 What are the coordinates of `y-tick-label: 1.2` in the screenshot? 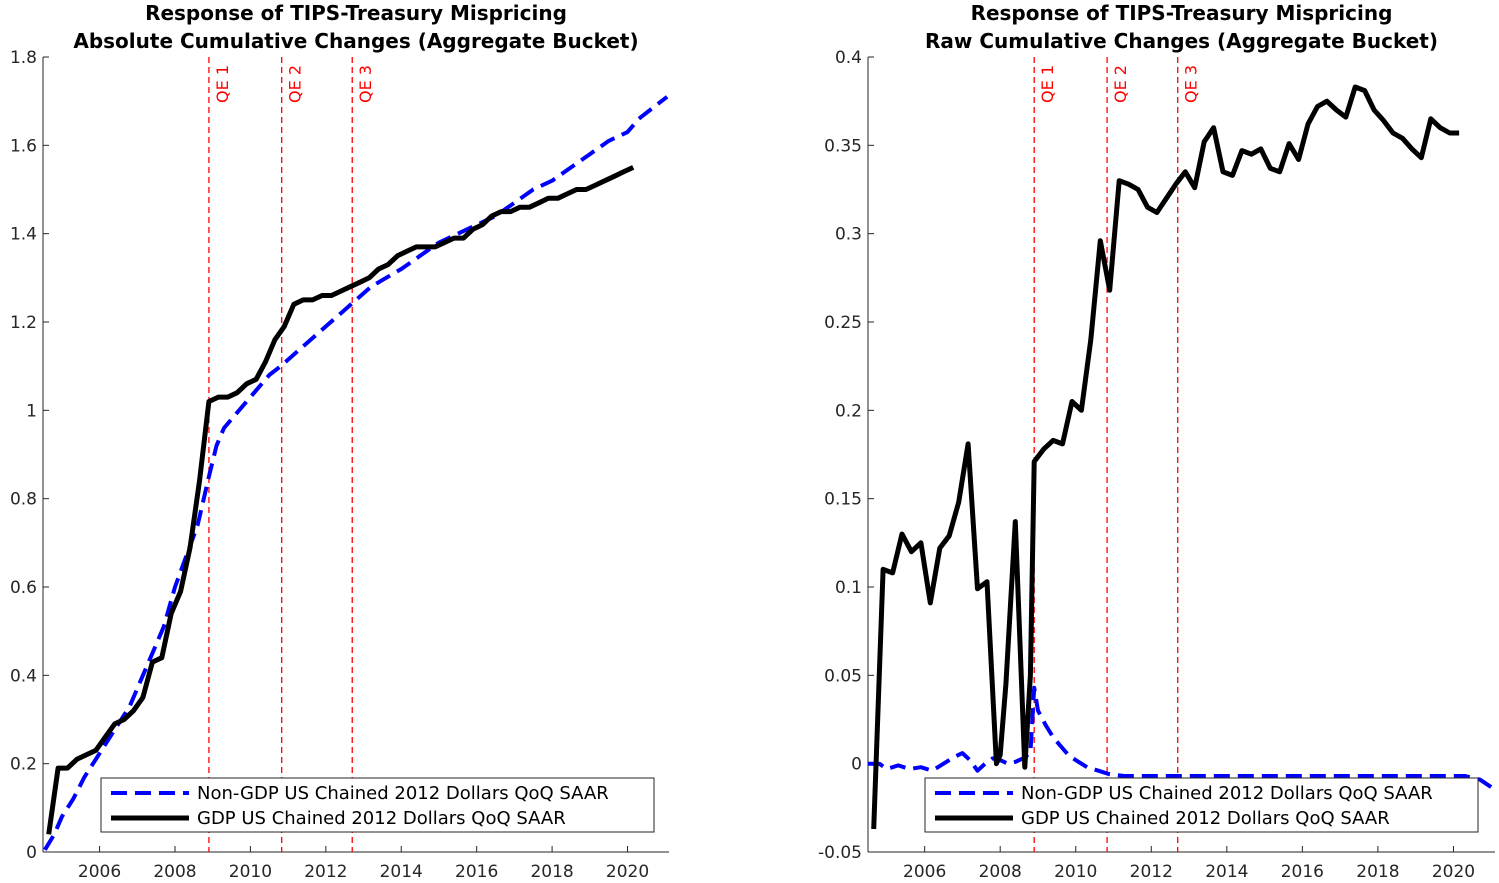 It's located at (23, 323).